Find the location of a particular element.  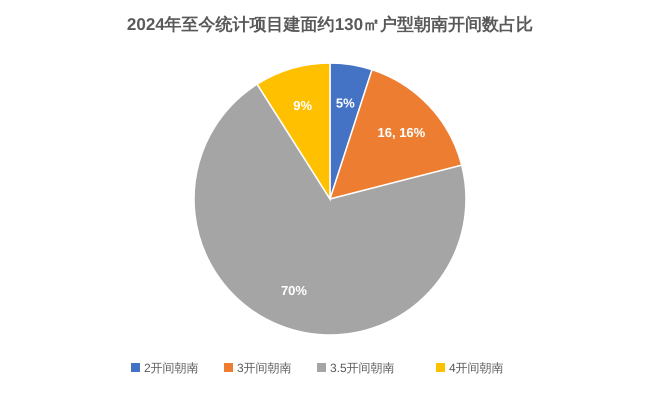

legend-label: 3开间朝南 is located at coordinates (264, 368).